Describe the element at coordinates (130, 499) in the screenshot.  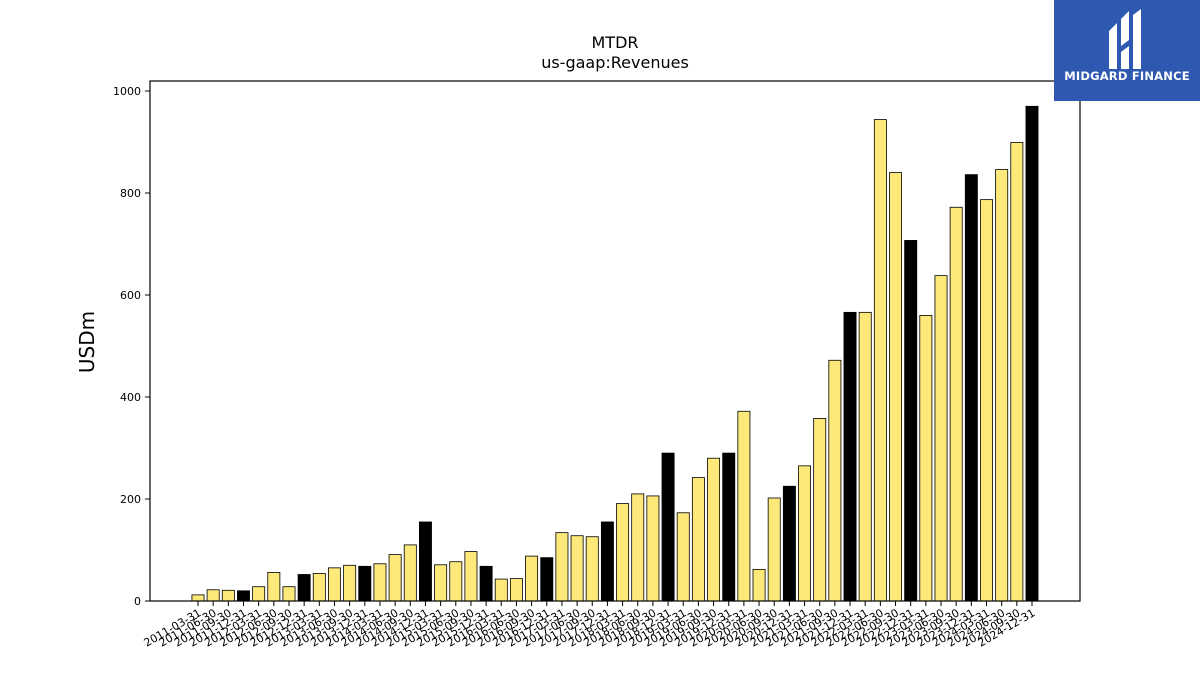
I see `y-tick-label: 200` at that location.